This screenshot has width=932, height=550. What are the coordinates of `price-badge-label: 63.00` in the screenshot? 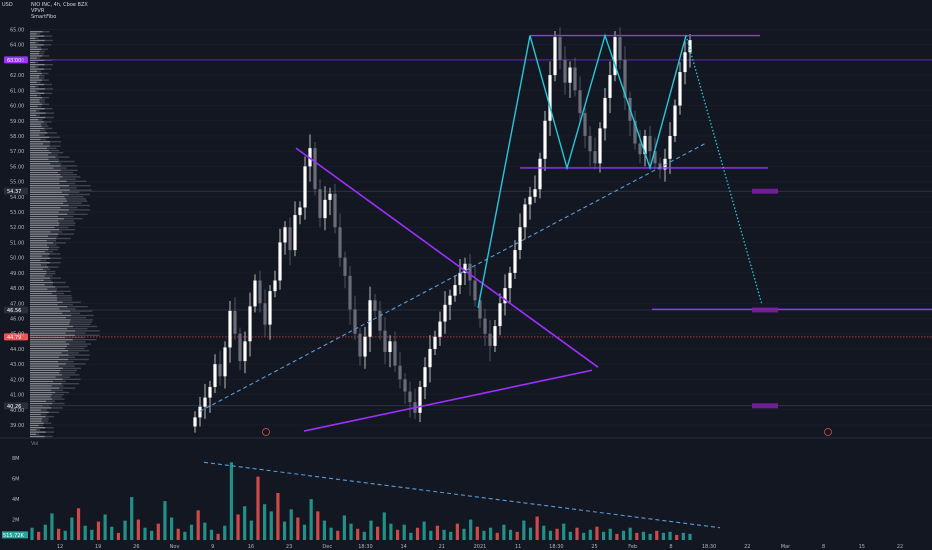 It's located at (14, 61).